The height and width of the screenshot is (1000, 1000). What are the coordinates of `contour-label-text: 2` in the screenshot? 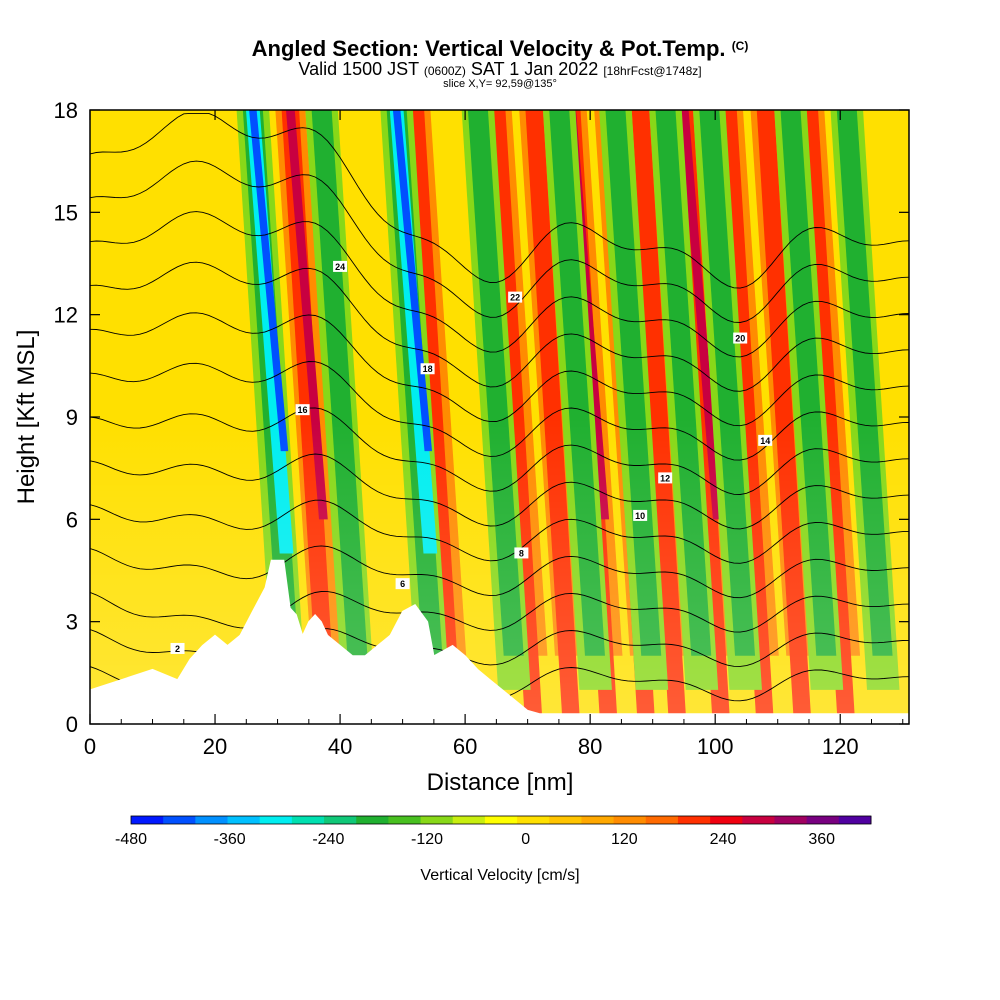 It's located at (177, 649).